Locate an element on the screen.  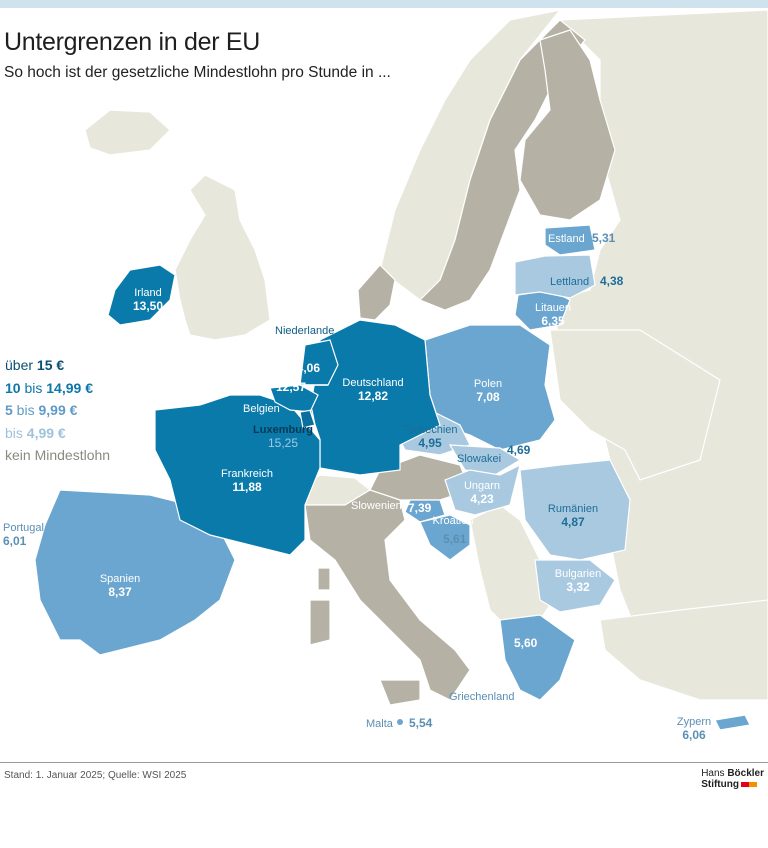
label-slowakei-value-wrap: 4,69 is located at coordinates (518, 450).